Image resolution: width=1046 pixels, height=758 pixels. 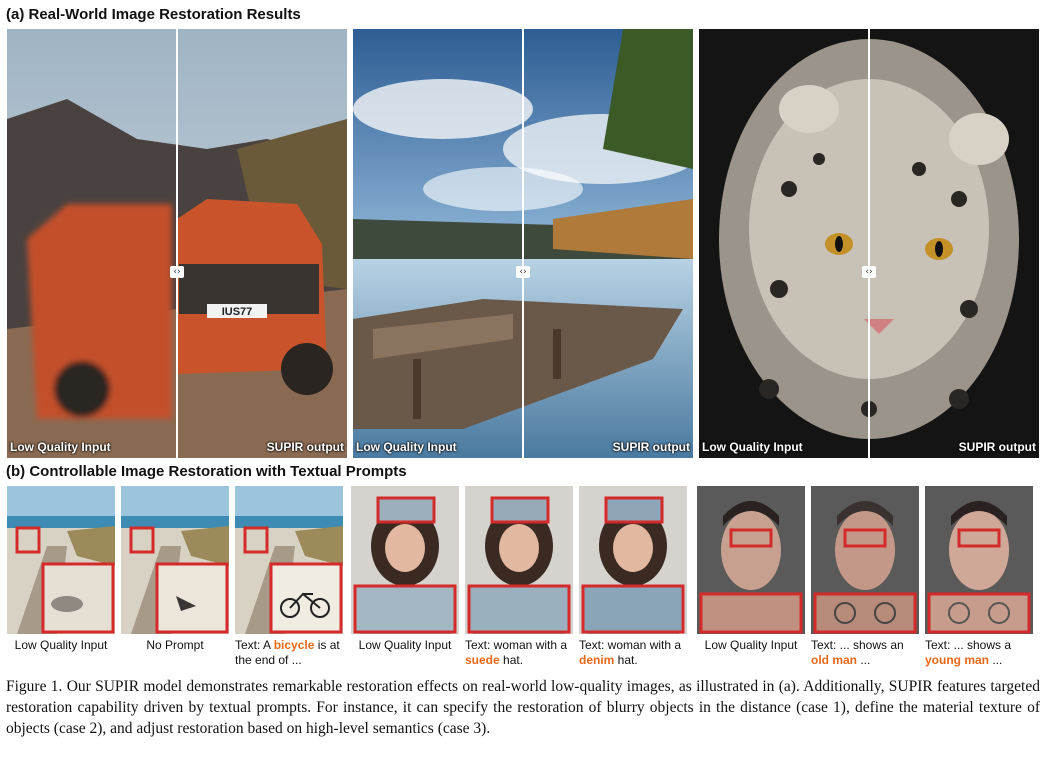 I want to click on caption-suede-prompt: Text: woman with a suede hat., so click(x=516, y=652).